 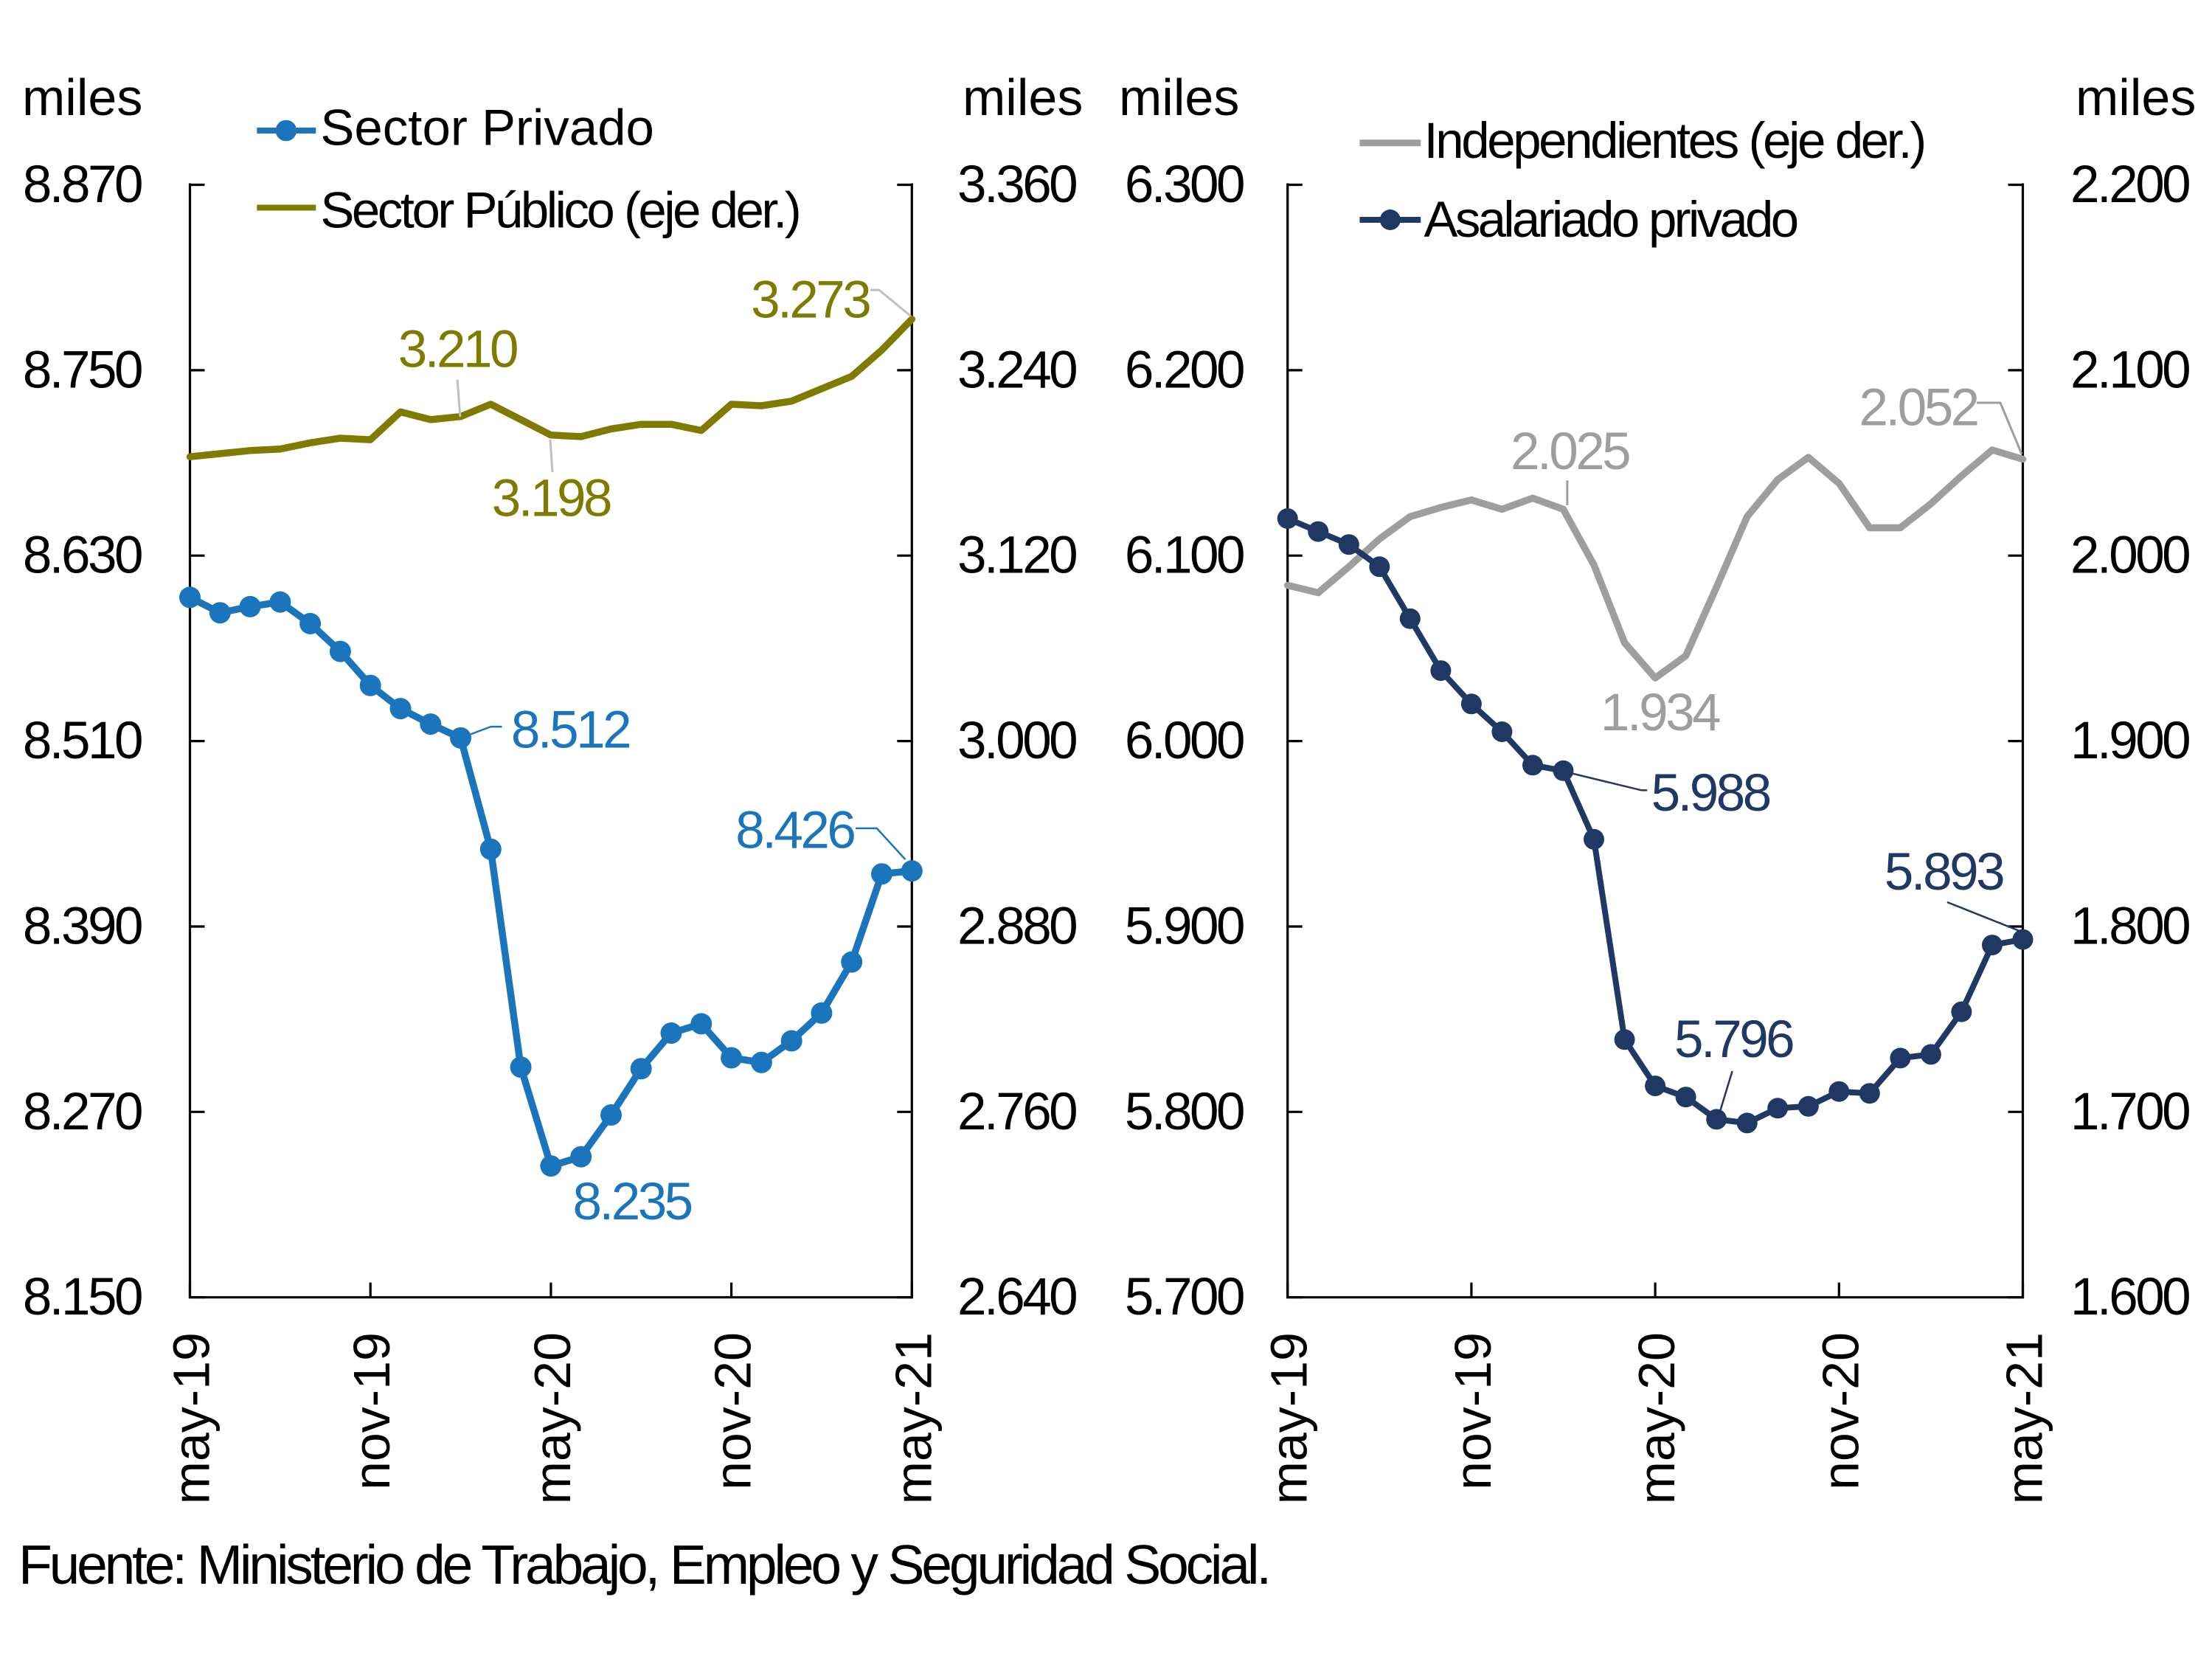 What do you see at coordinates (810, 300) in the screenshot?
I see `svg-text: 3.273` at bounding box center [810, 300].